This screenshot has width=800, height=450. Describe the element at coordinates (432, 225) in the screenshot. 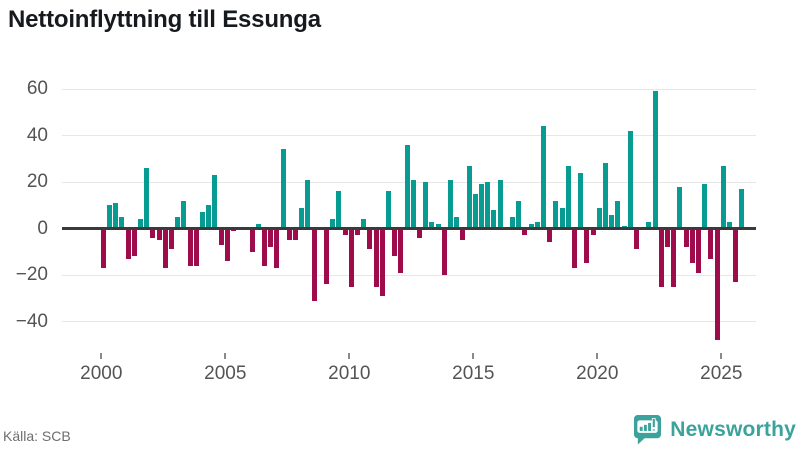

I see `bar-q53` at that location.